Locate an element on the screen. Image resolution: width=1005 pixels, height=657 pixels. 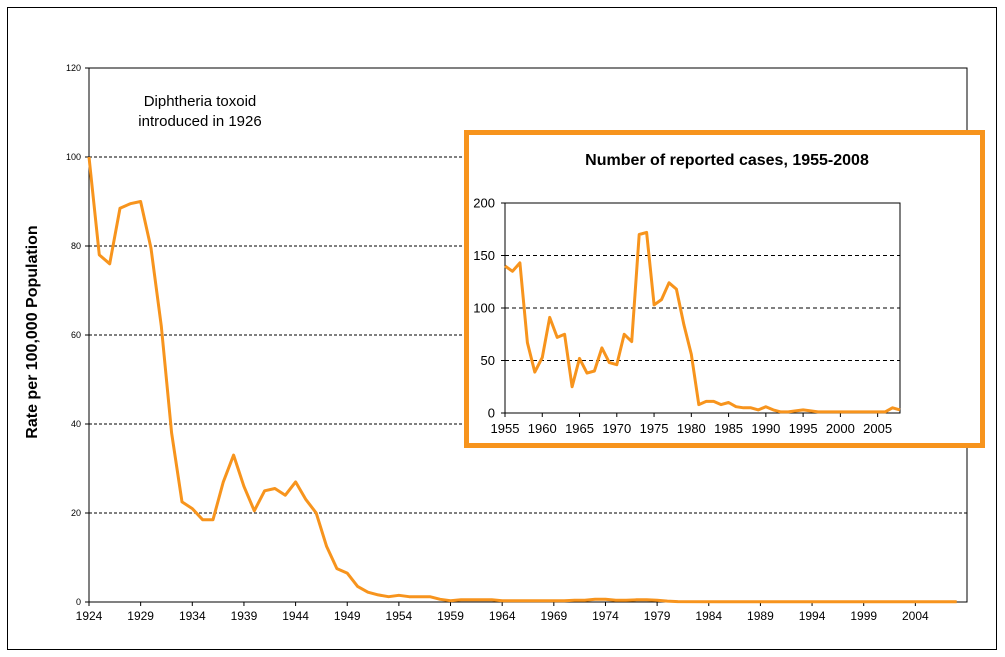
main-x-tick-label: 2004 is located at coordinates (915, 616).